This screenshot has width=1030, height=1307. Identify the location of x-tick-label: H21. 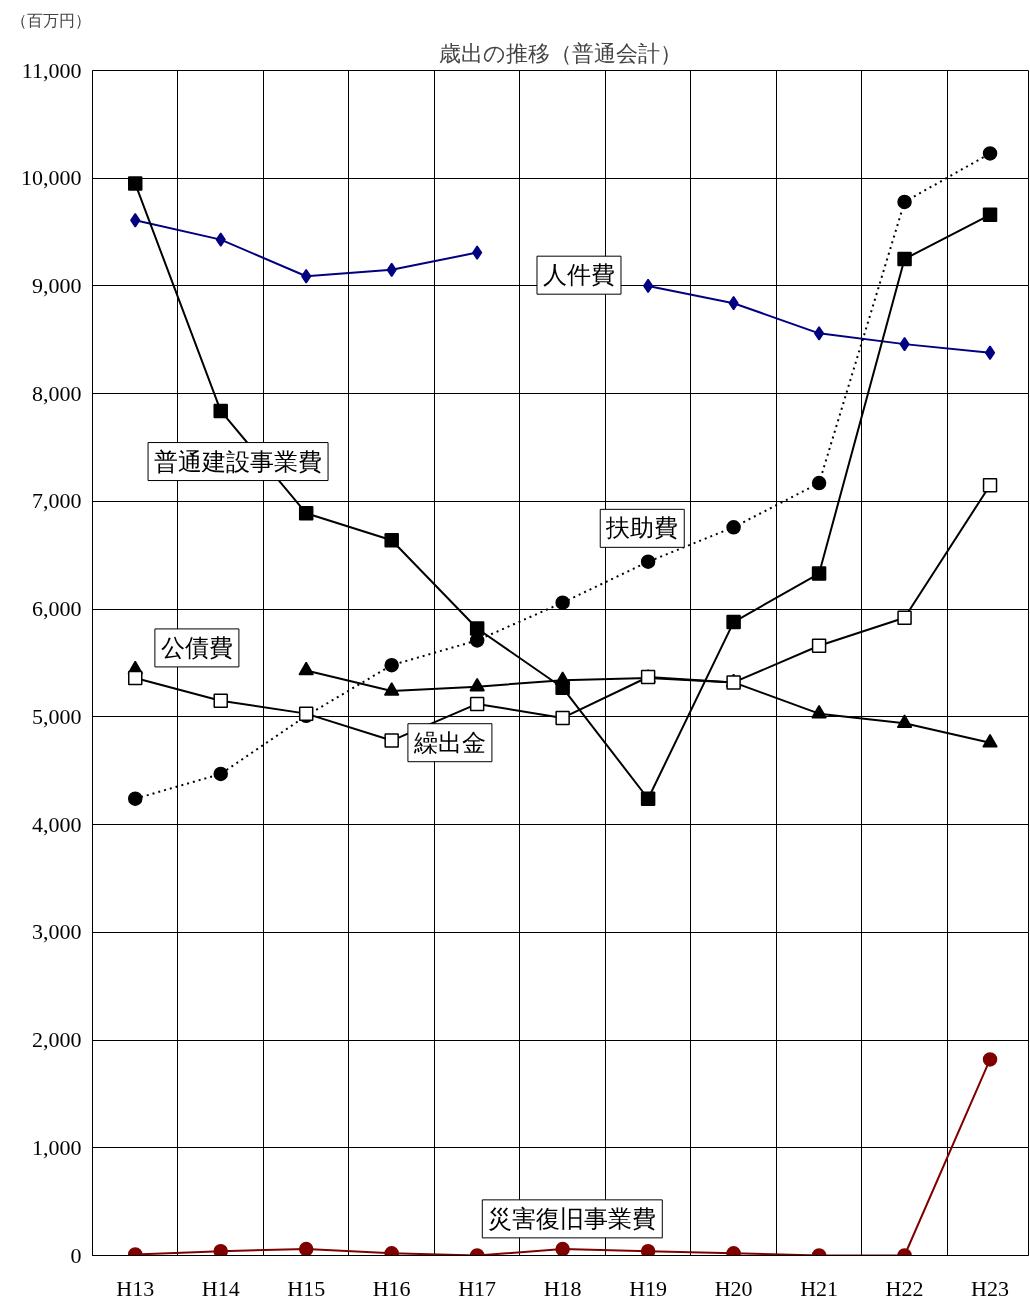
(819, 1288).